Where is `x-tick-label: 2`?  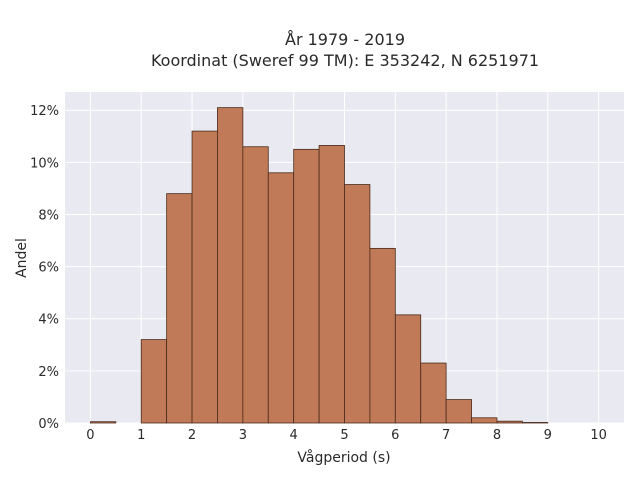
x-tick-label: 2 is located at coordinates (192, 435).